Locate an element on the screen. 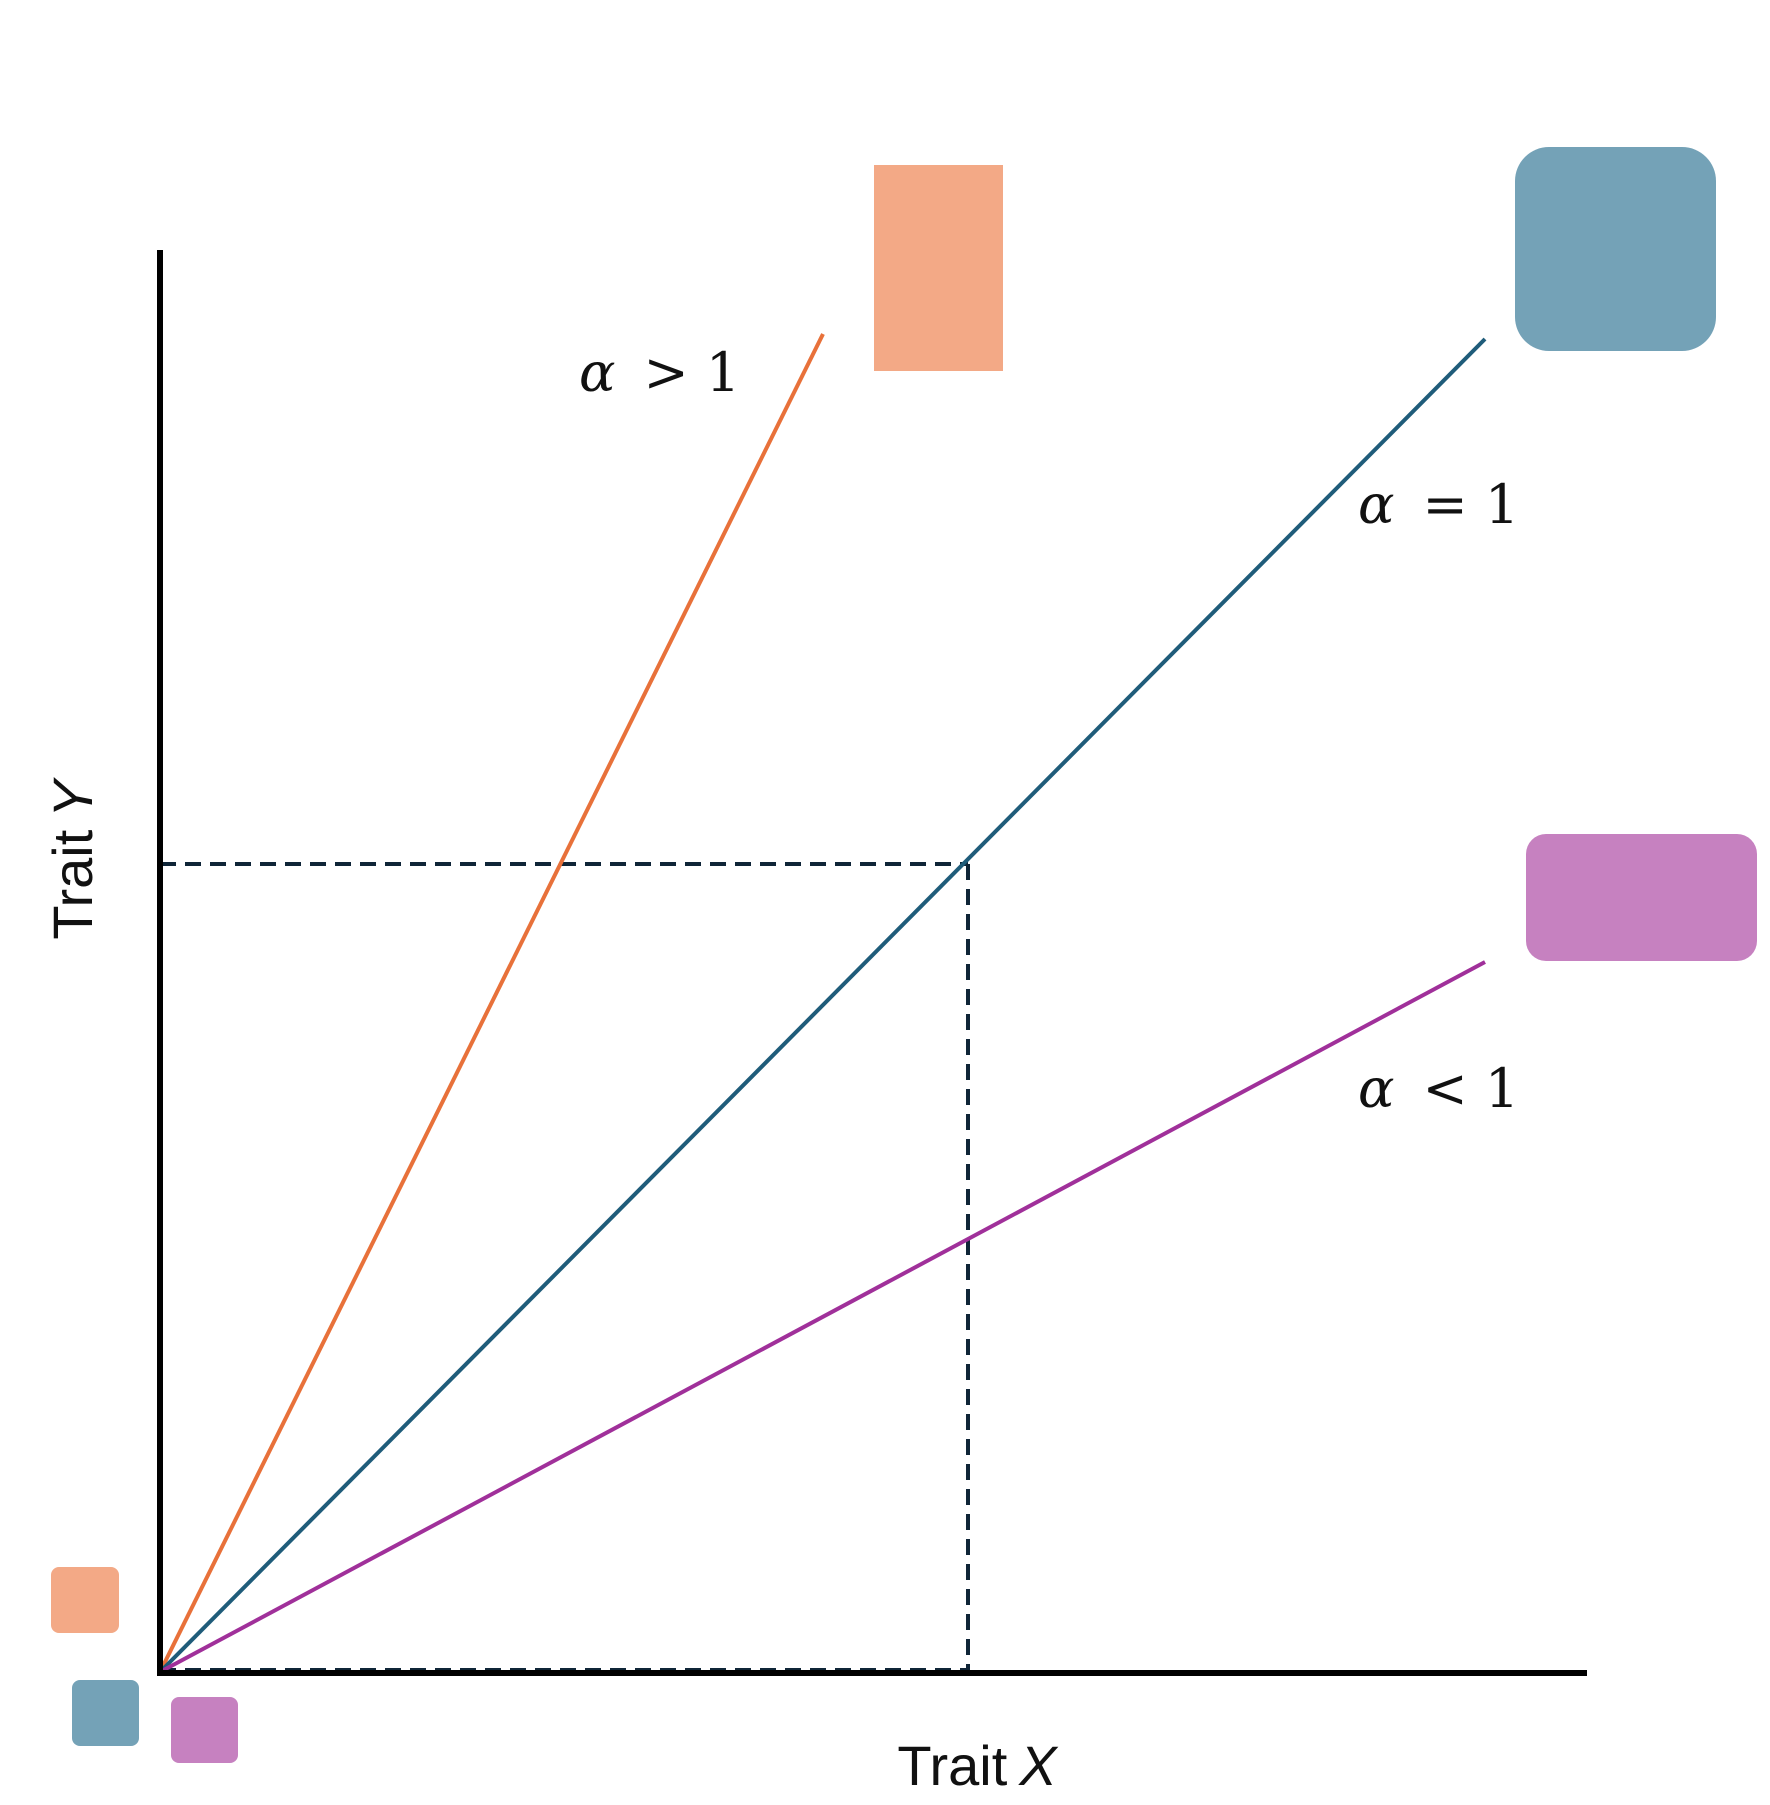 The height and width of the screenshot is (1805, 1770). purple-rounded-rectangle-large is located at coordinates (1641, 897).